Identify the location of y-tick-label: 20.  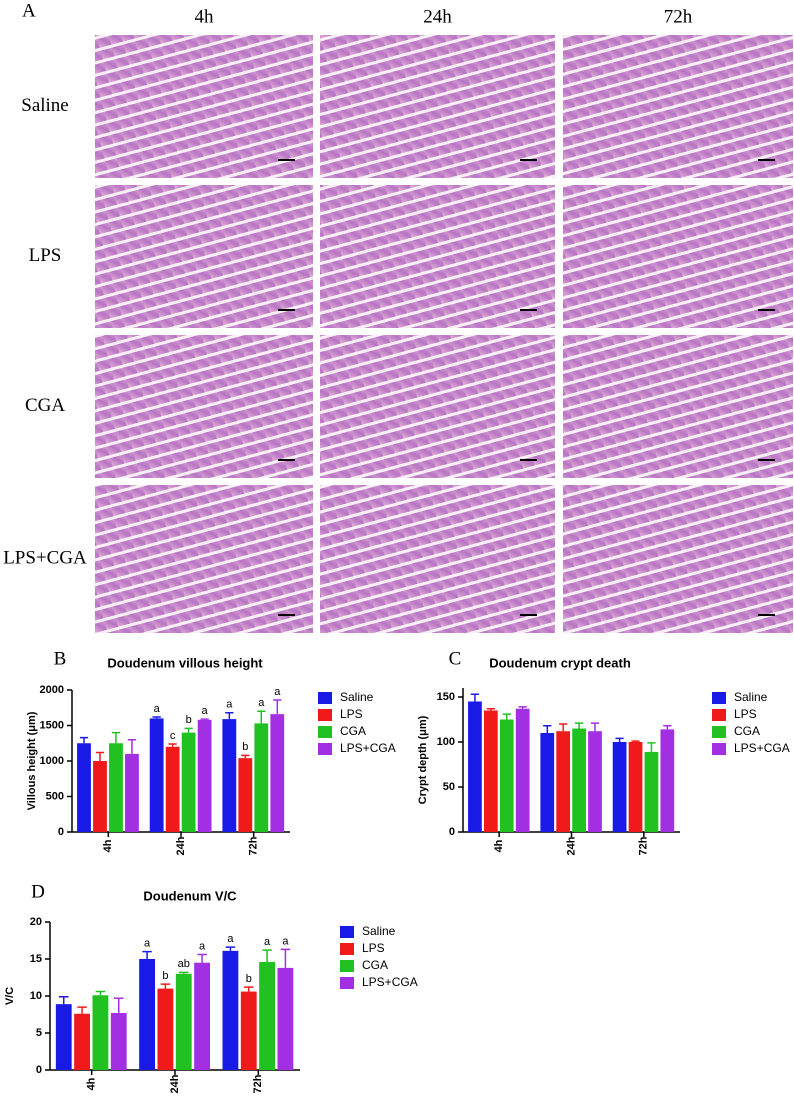
(36, 922).